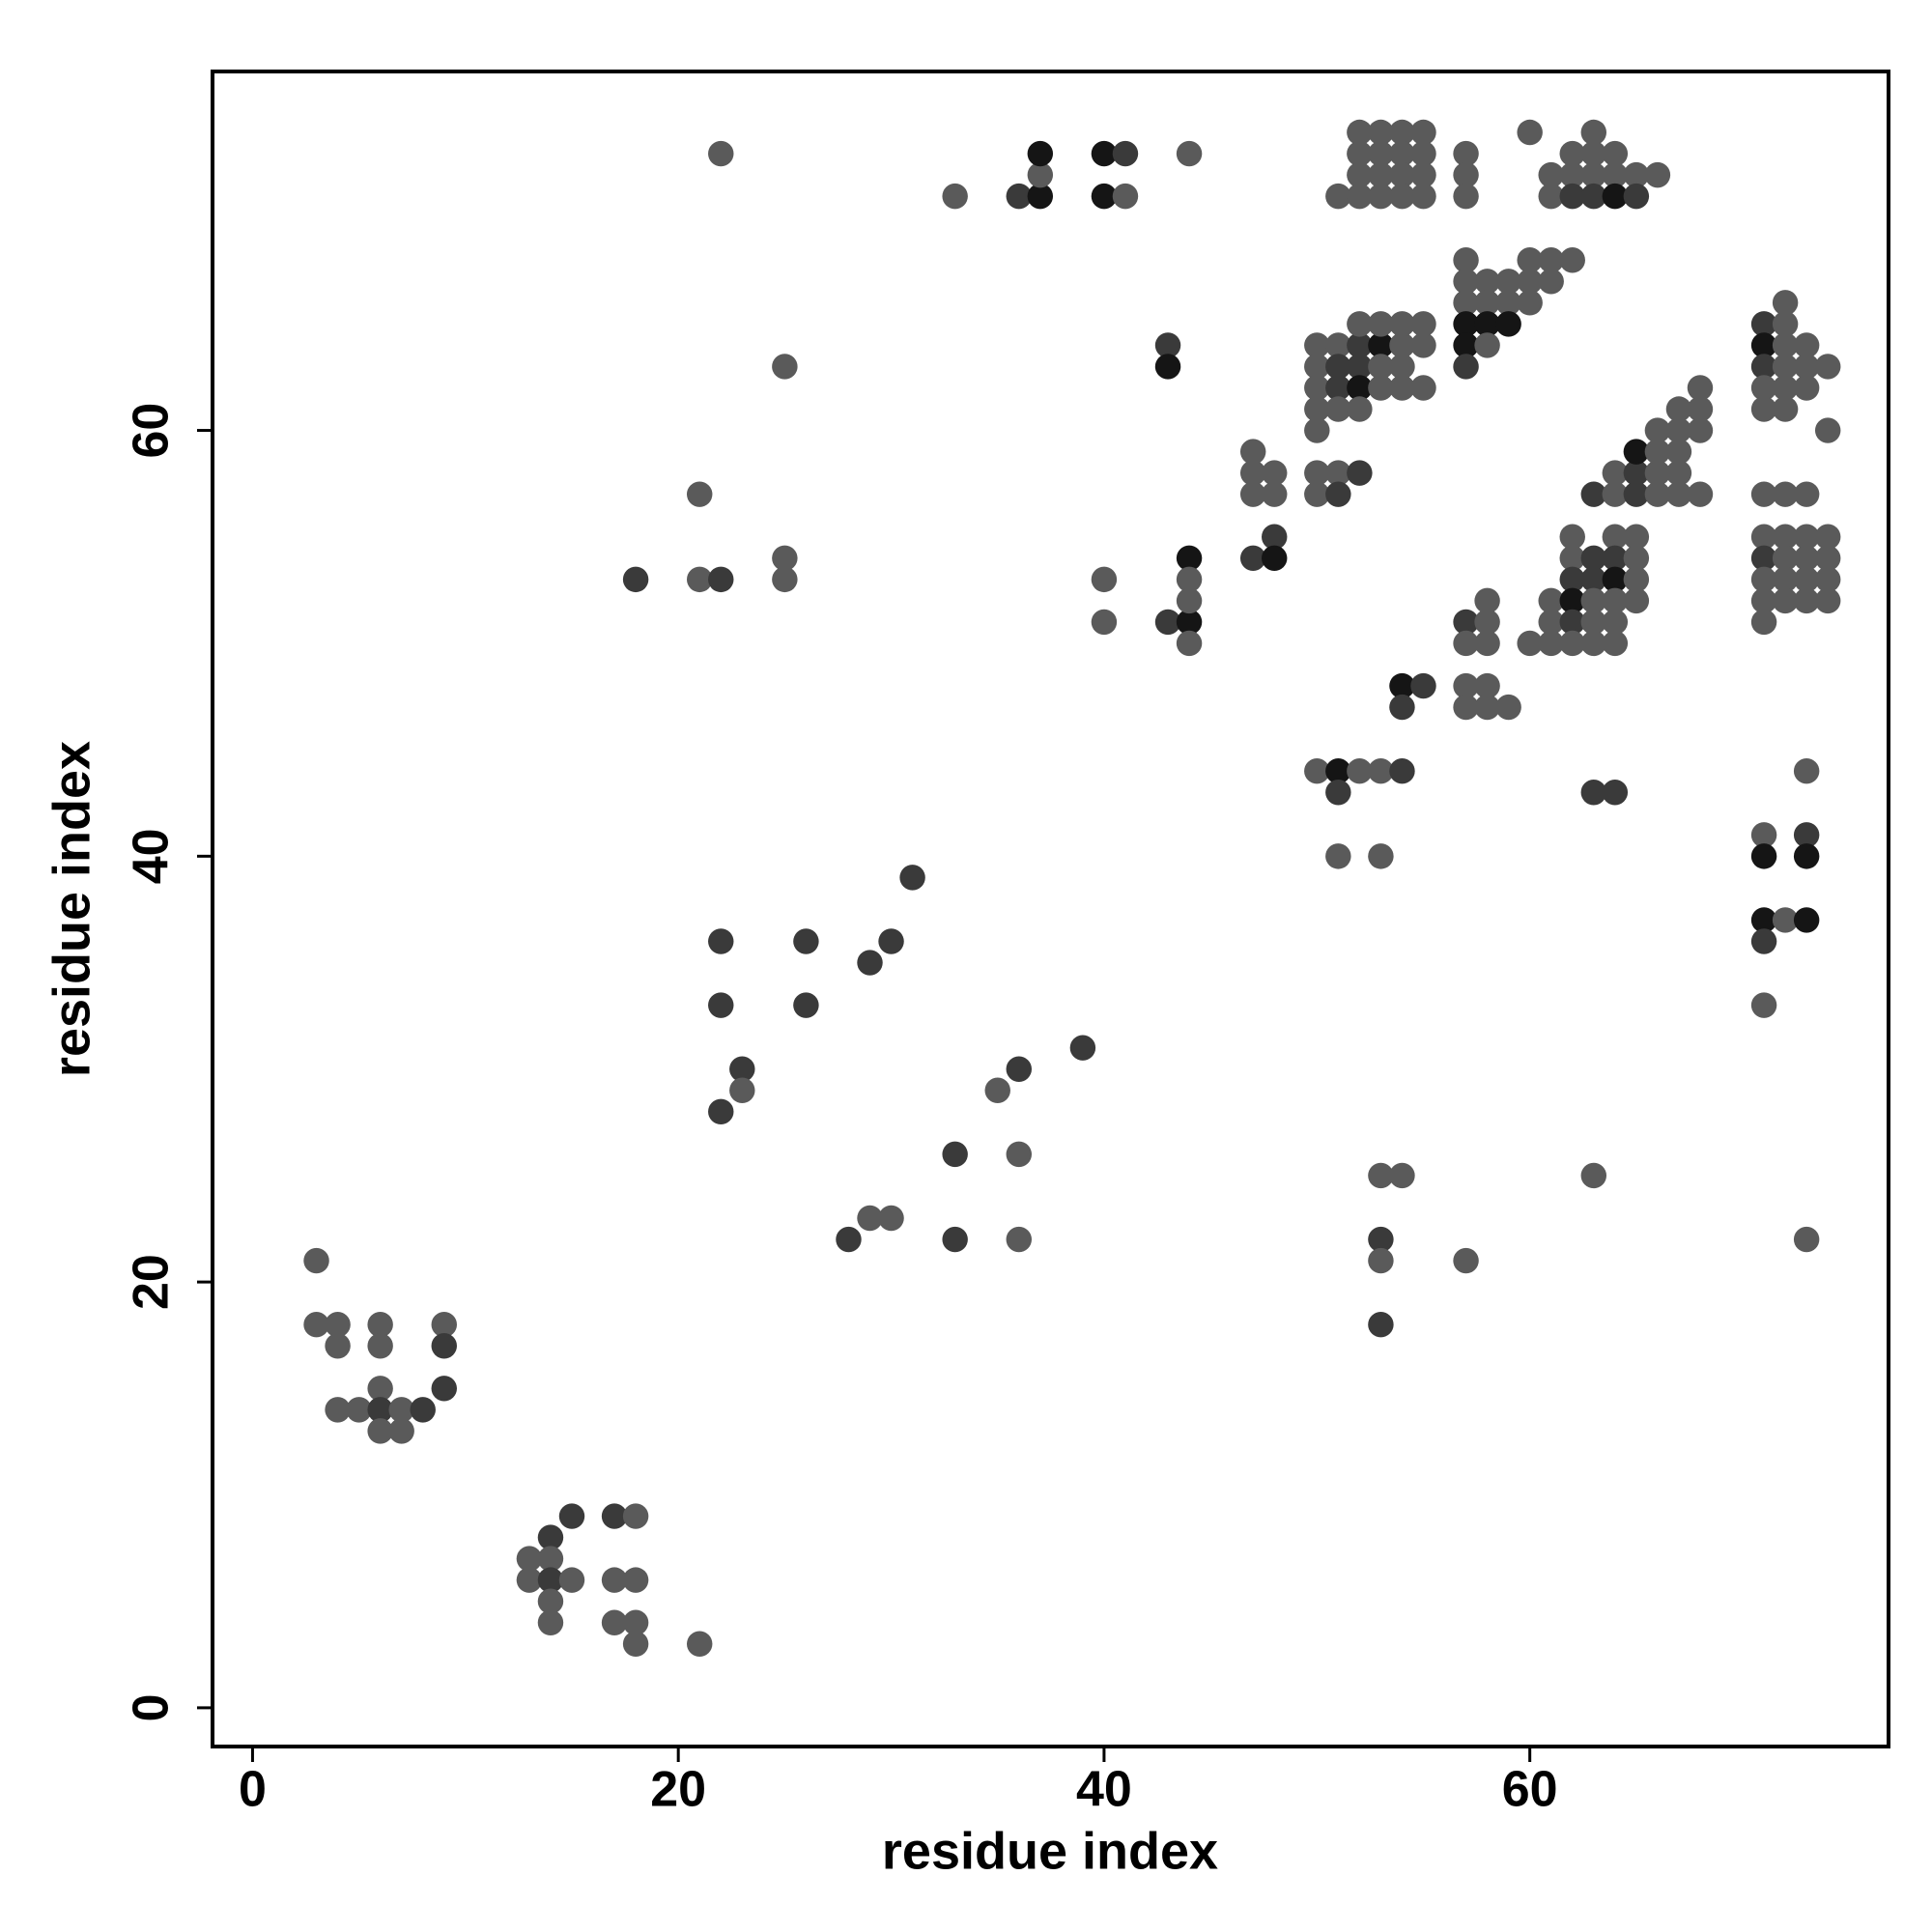 The height and width of the screenshot is (1932, 1932). What do you see at coordinates (152, 856) in the screenshot?
I see `y-tick-label: 40` at bounding box center [152, 856].